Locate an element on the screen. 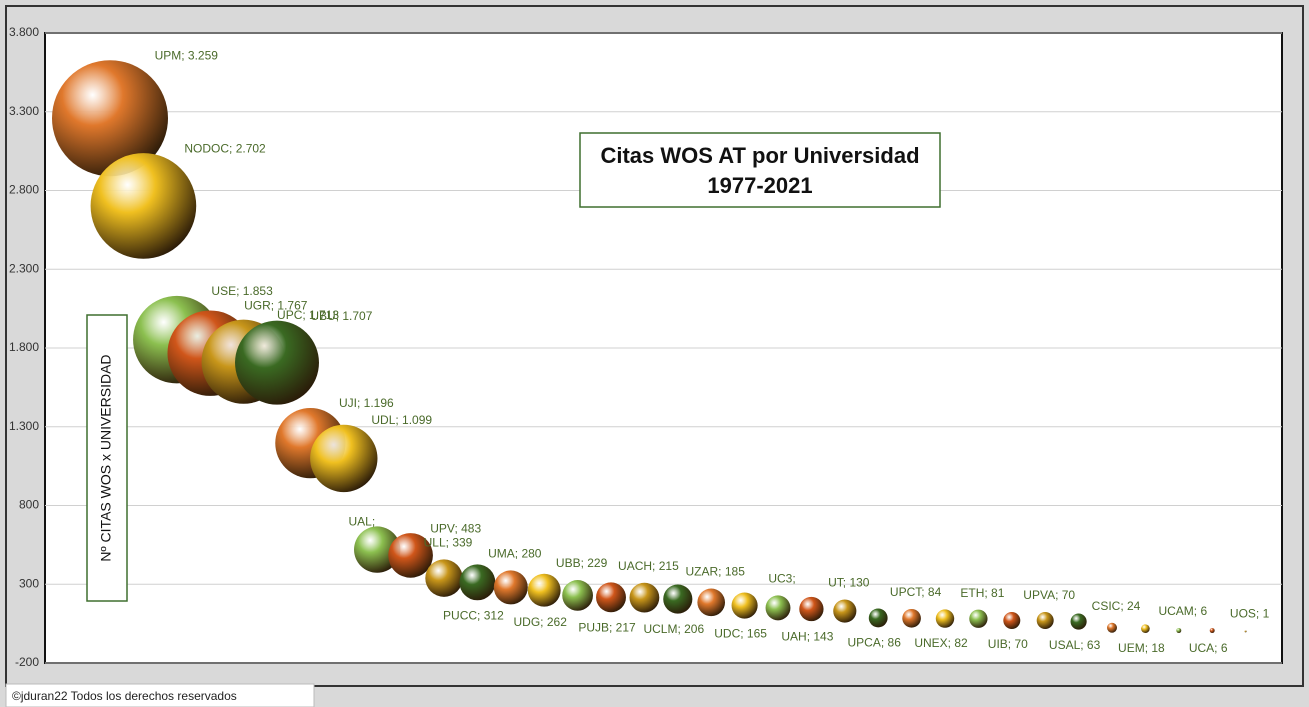 The height and width of the screenshot is (707, 1309). data-label: UNEX; 82 is located at coordinates (941, 643).